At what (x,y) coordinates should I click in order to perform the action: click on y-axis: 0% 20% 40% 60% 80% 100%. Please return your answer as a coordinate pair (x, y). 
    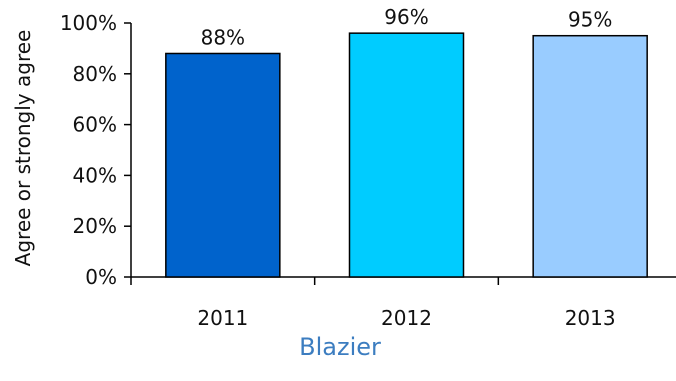
    Looking at the image, I should click on (96, 150).